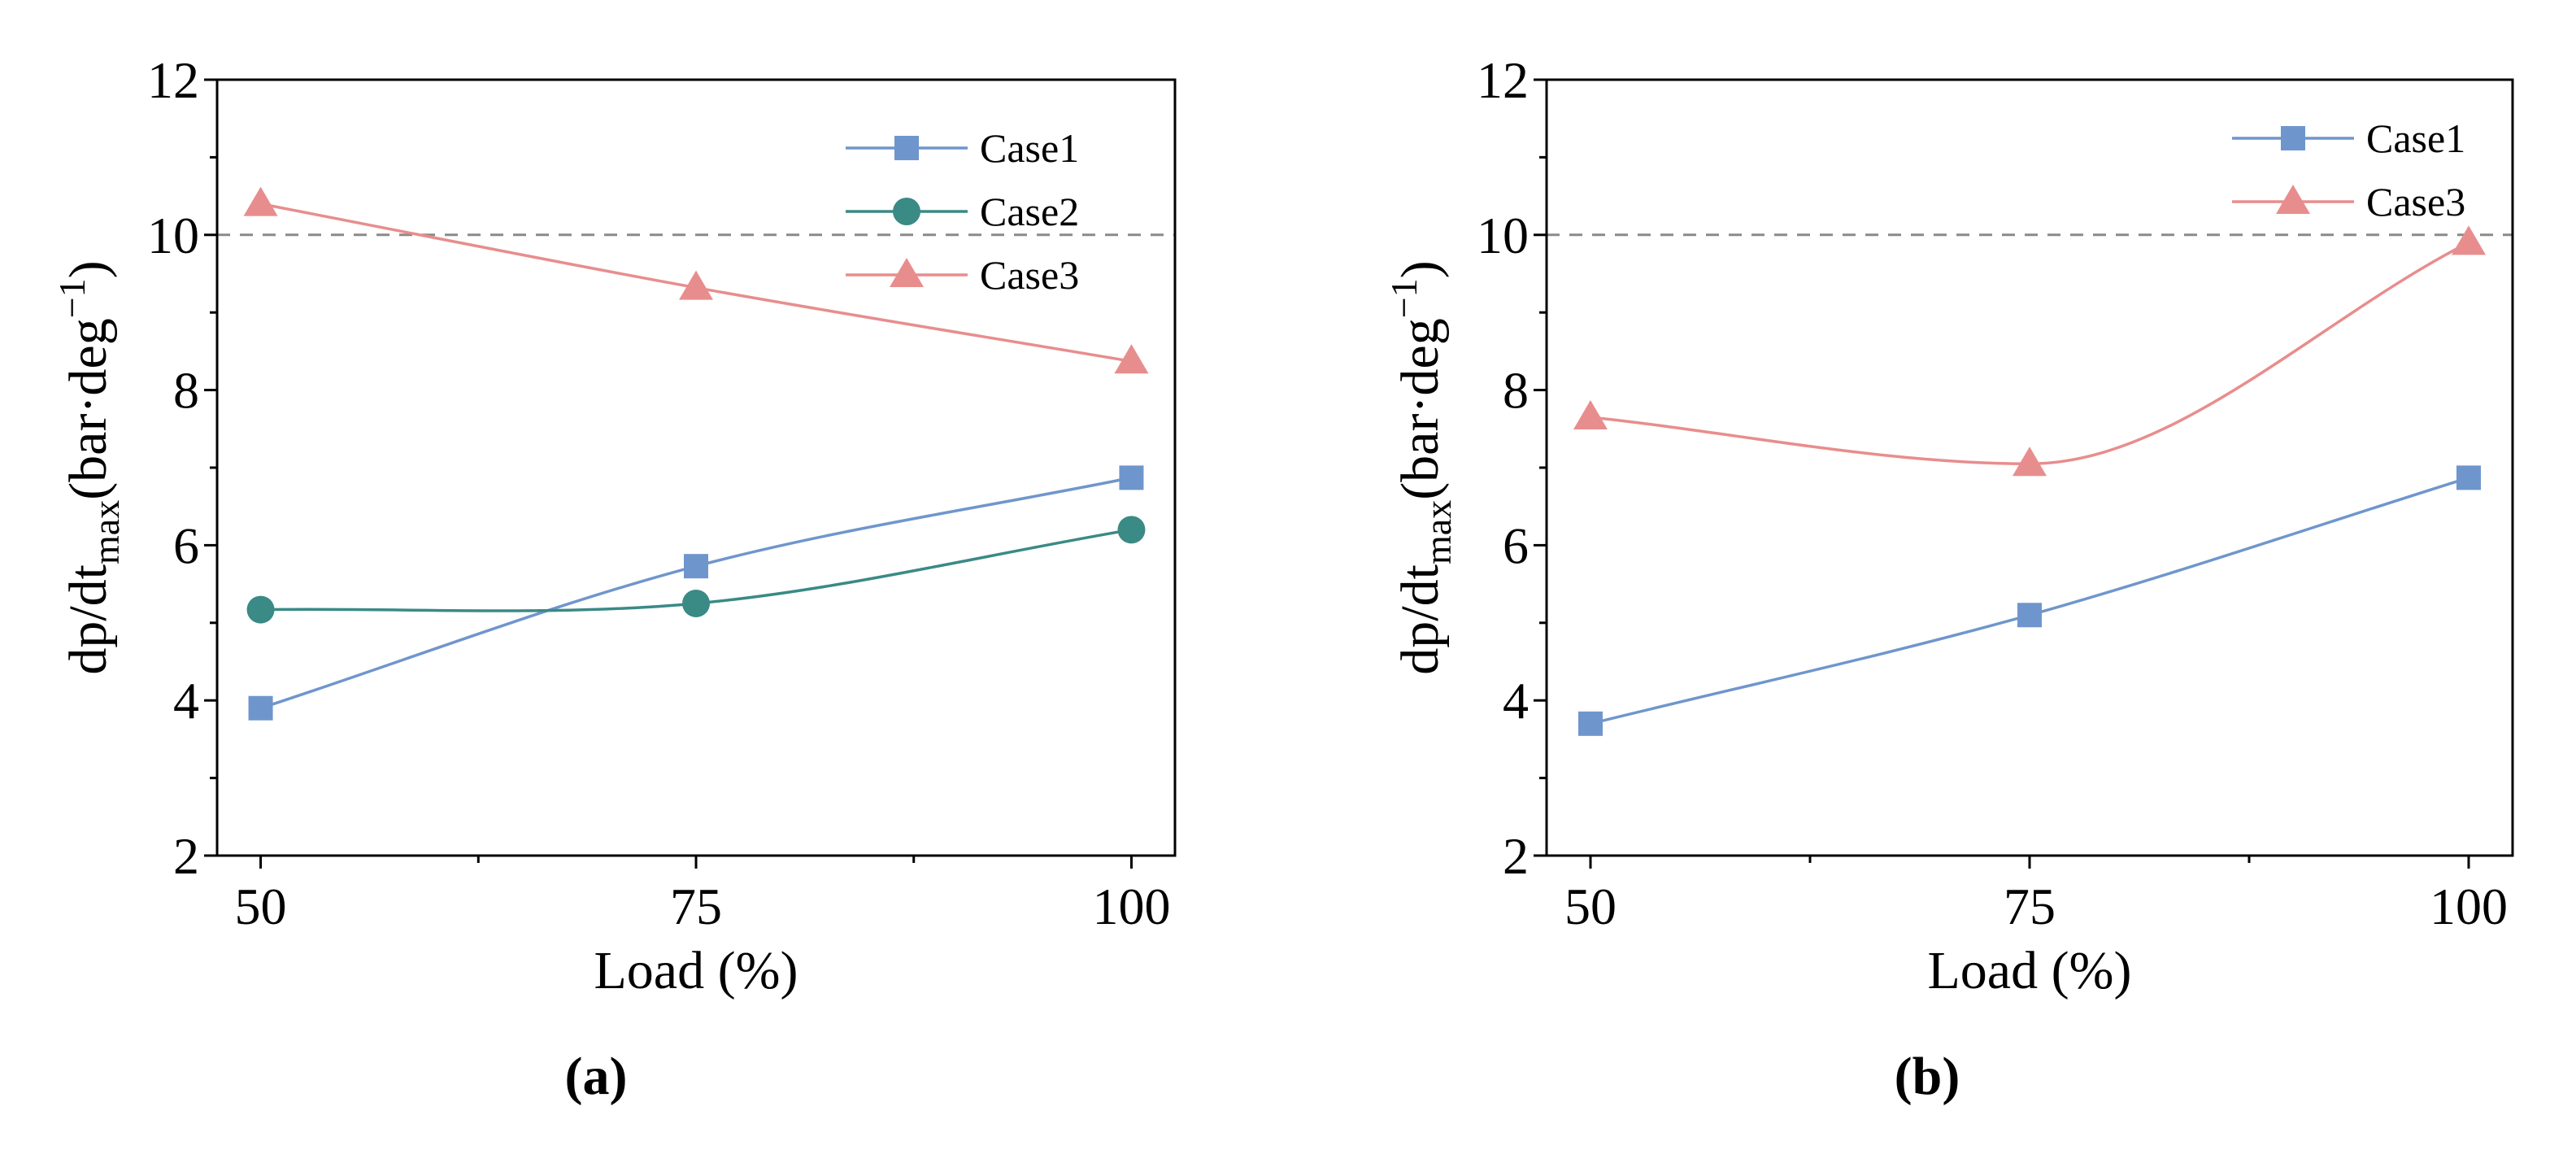  What do you see at coordinates (906, 211) in the screenshot?
I see `legend-marker-case2` at bounding box center [906, 211].